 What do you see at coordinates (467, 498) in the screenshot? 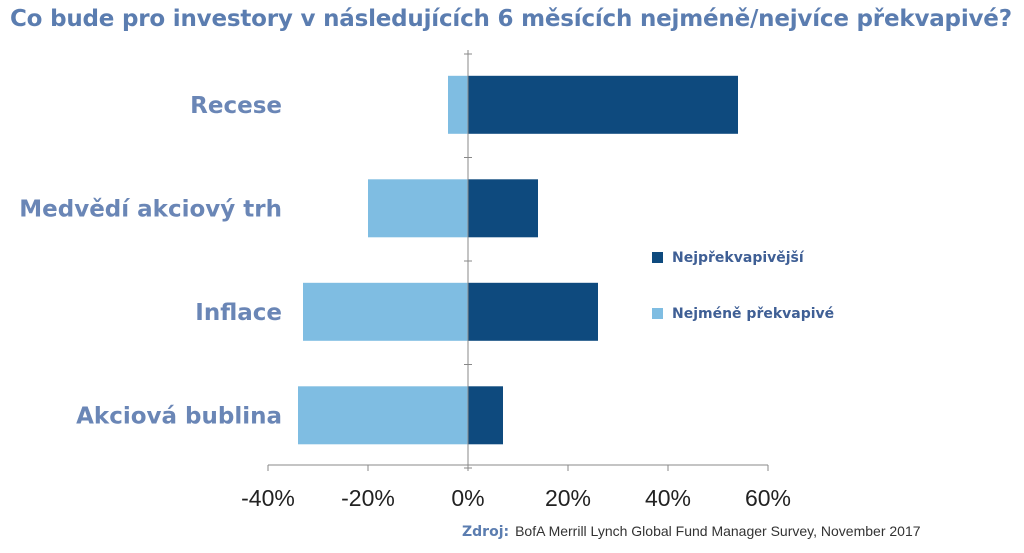
I see `x-tick-label: 0%` at bounding box center [467, 498].